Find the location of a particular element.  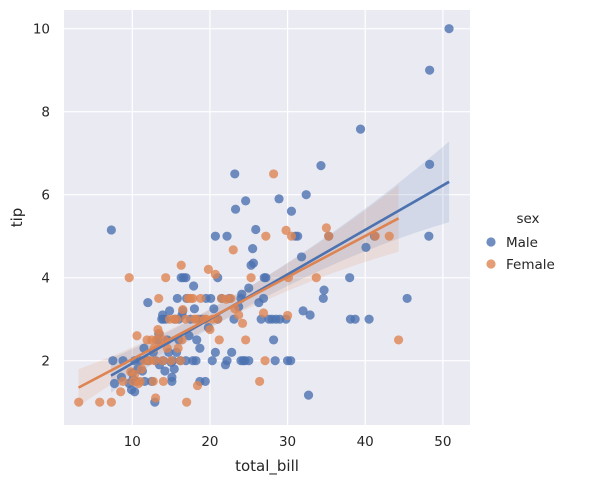

y-tick-label: 4 is located at coordinates (45, 279).